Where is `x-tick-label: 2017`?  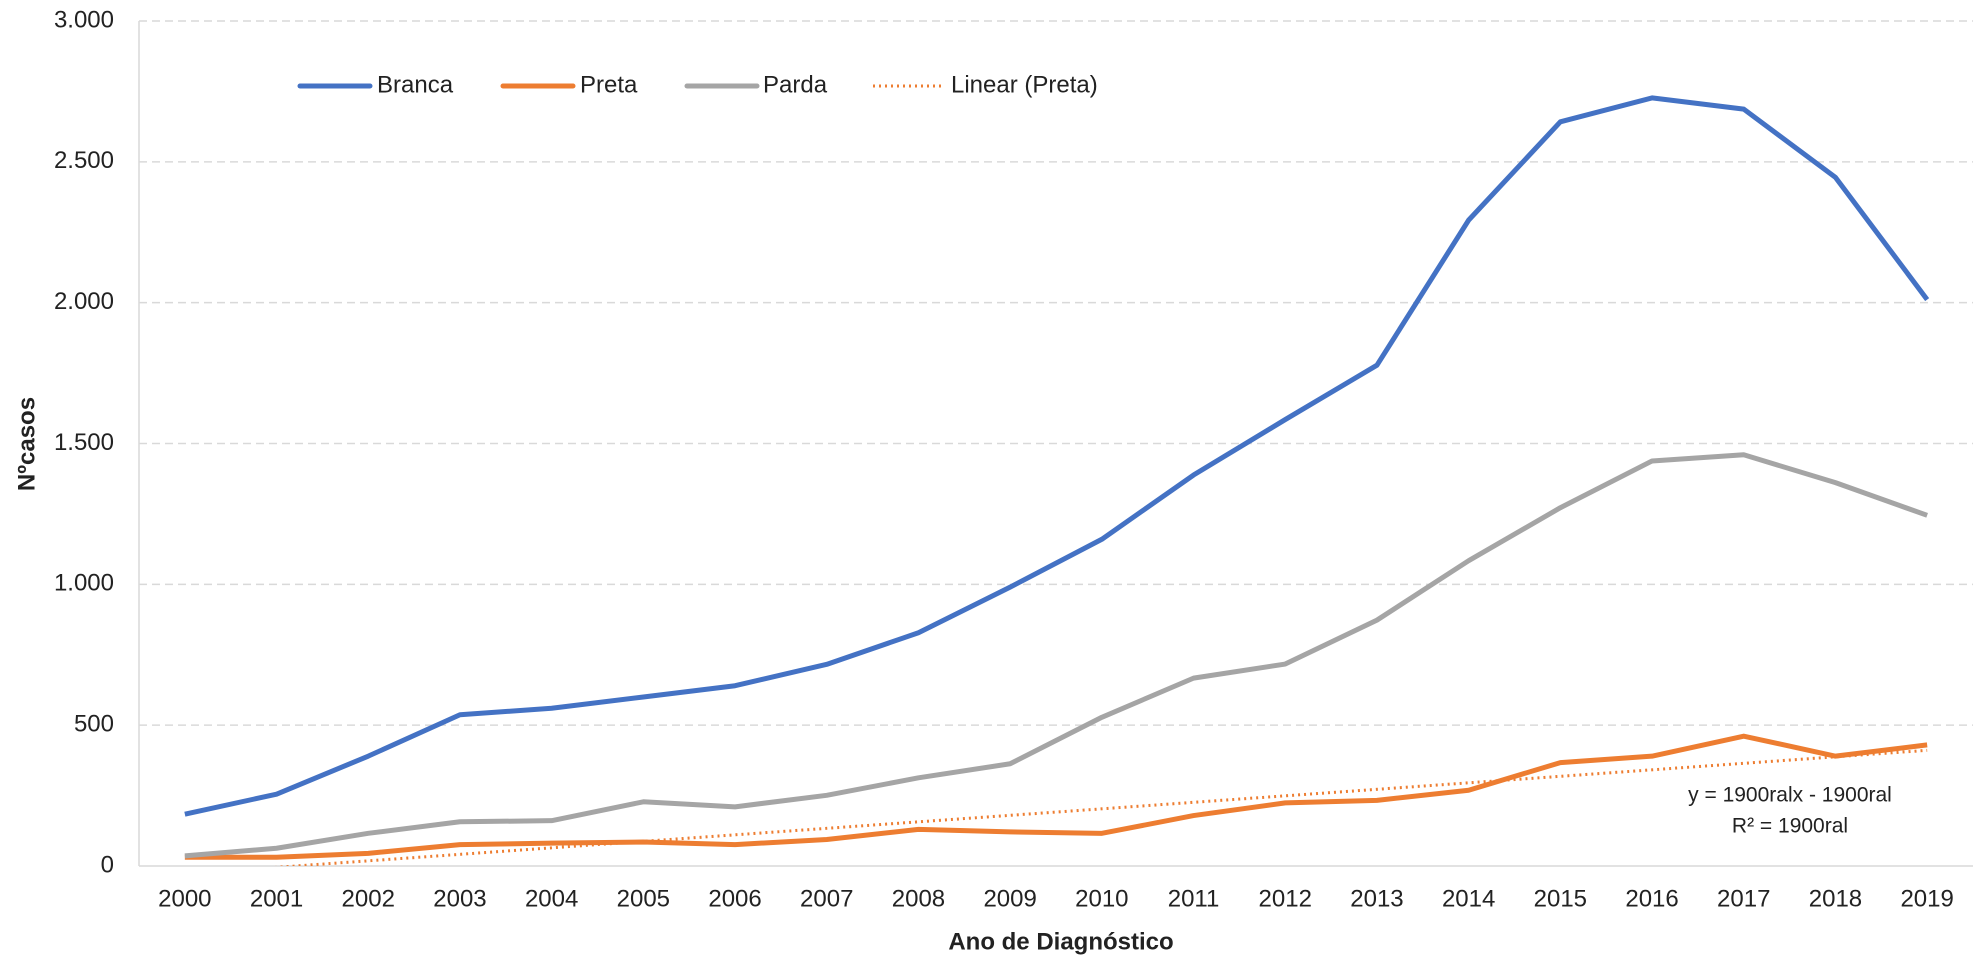 x-tick-label: 2017 is located at coordinates (1743, 898).